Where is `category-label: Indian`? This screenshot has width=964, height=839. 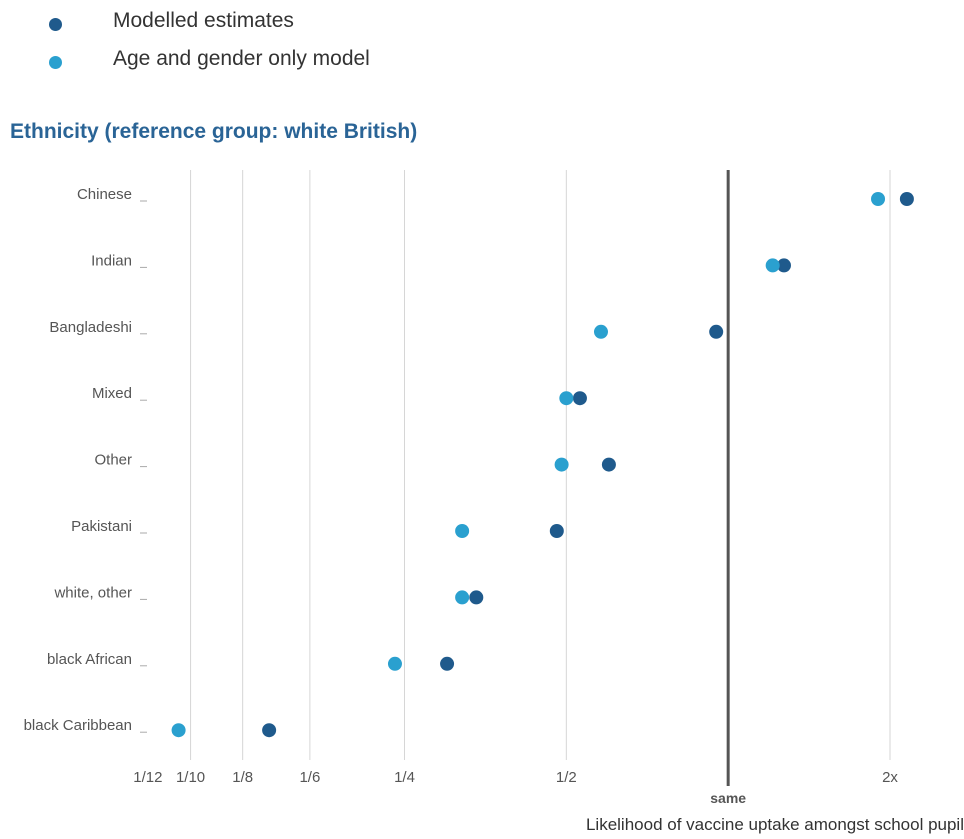
category-label: Indian is located at coordinates (111, 260).